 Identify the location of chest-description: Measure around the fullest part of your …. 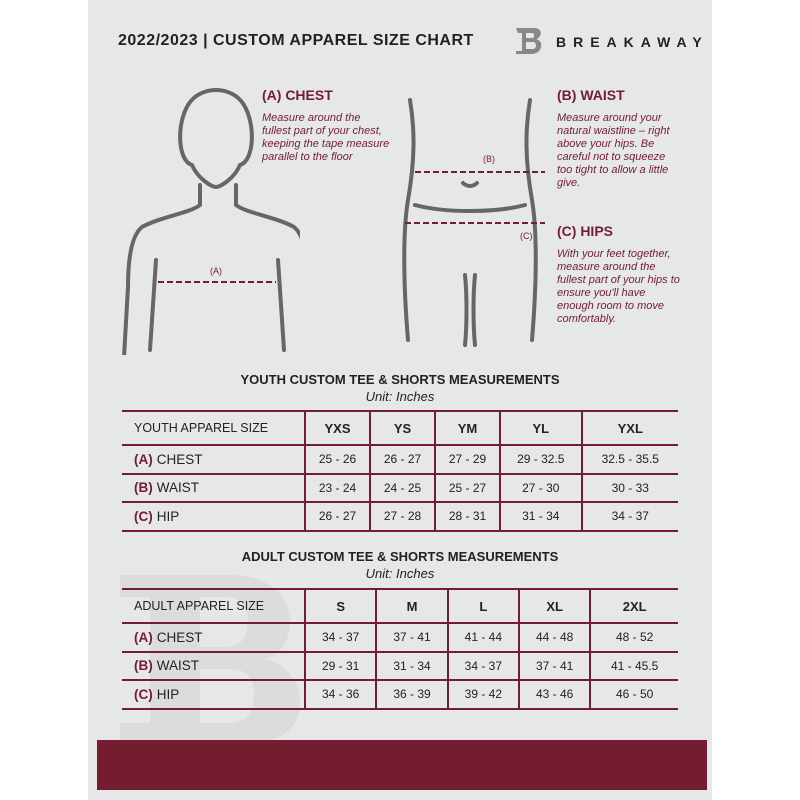
(326, 137).